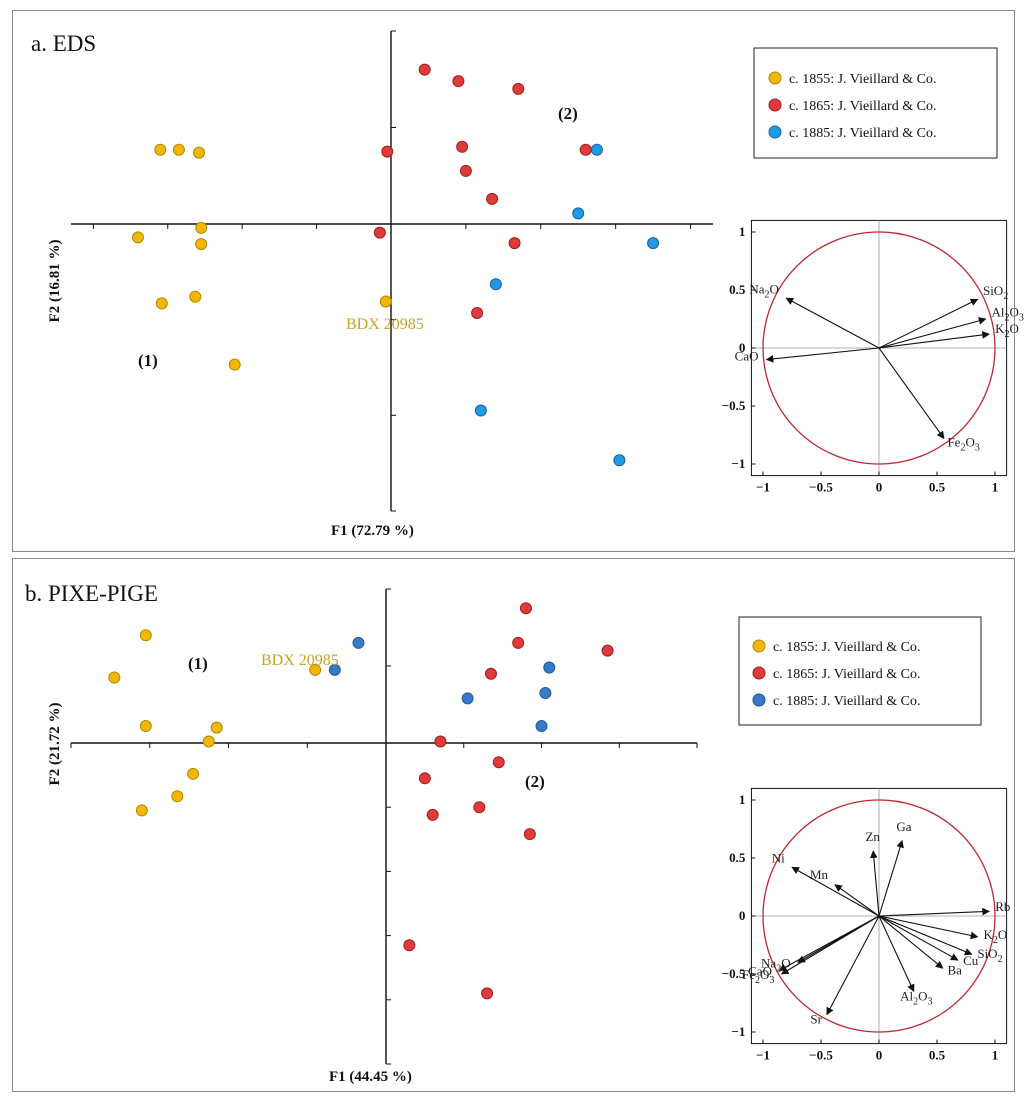 The width and height of the screenshot is (1025, 1100). What do you see at coordinates (1002, 906) in the screenshot?
I see `loading-label: Rb` at bounding box center [1002, 906].